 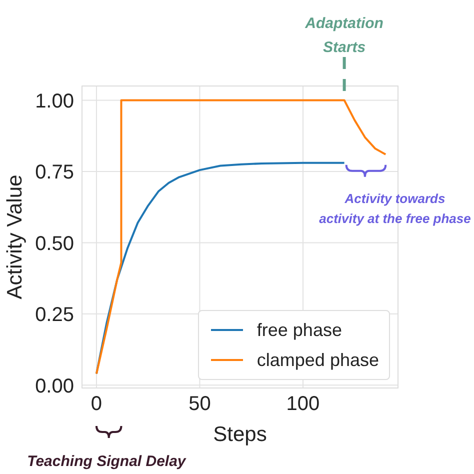 What do you see at coordinates (54, 315) in the screenshot?
I see `y-tick-label: 0.25` at bounding box center [54, 315].